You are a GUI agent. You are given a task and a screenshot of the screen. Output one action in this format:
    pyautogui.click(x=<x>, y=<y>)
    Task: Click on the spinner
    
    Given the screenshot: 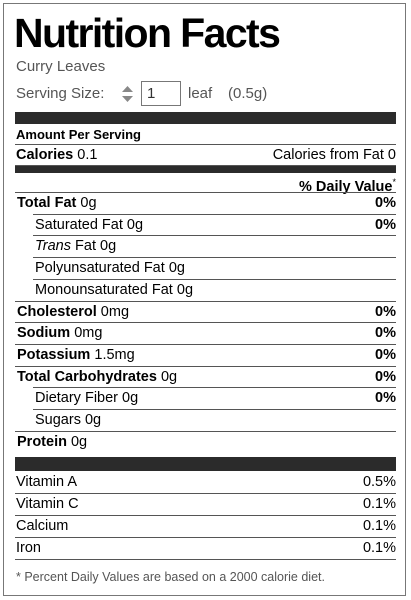 What is the action you would take?
    pyautogui.click(x=127, y=94)
    